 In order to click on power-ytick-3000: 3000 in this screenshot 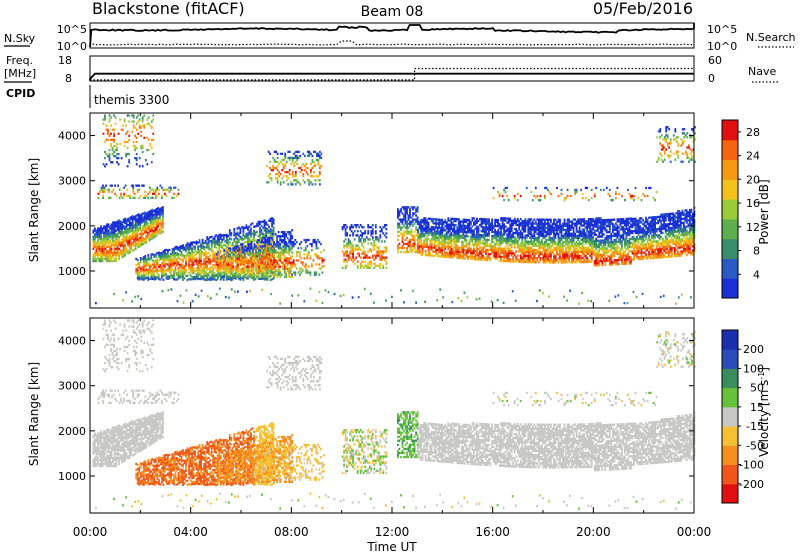, I will do `click(72, 181)`.